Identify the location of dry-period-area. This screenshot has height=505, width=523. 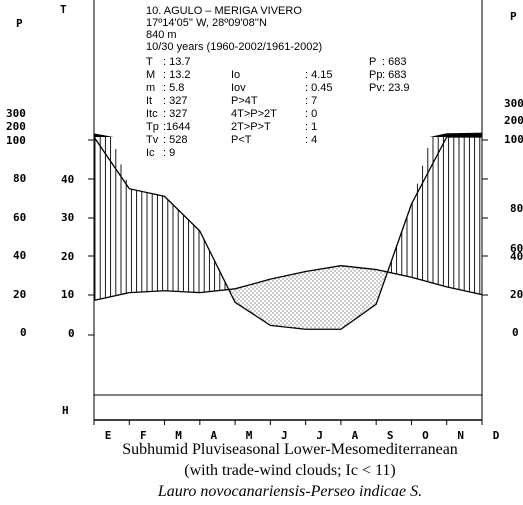
(308, 297).